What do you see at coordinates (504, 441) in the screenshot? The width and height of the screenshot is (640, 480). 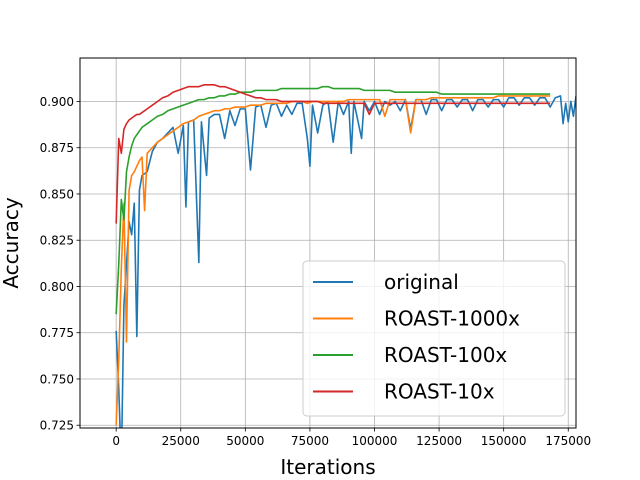 I see `x-tick-label: 150000` at bounding box center [504, 441].